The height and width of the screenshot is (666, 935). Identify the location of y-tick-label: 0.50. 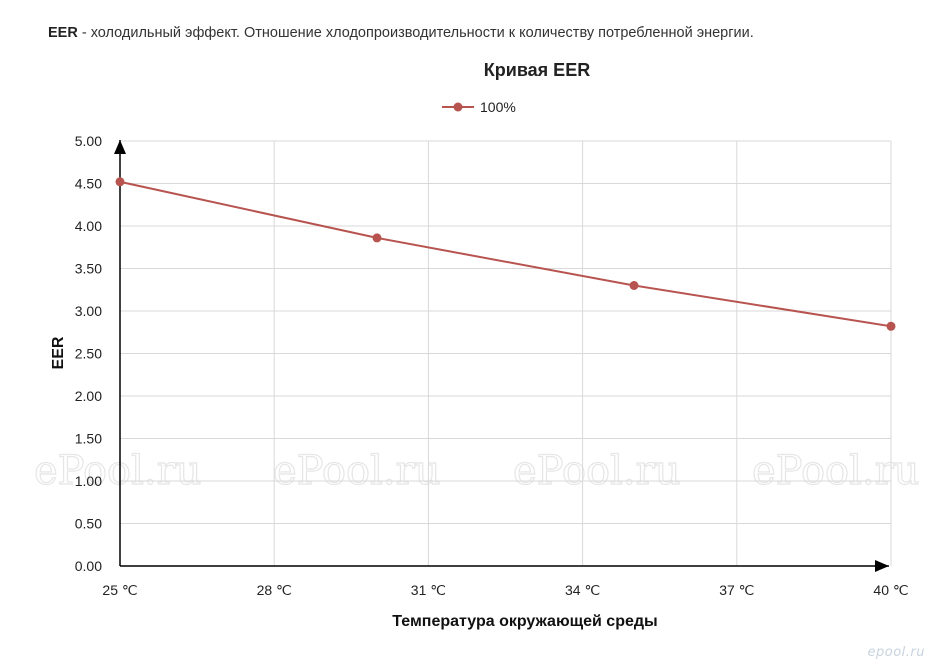
(88, 524).